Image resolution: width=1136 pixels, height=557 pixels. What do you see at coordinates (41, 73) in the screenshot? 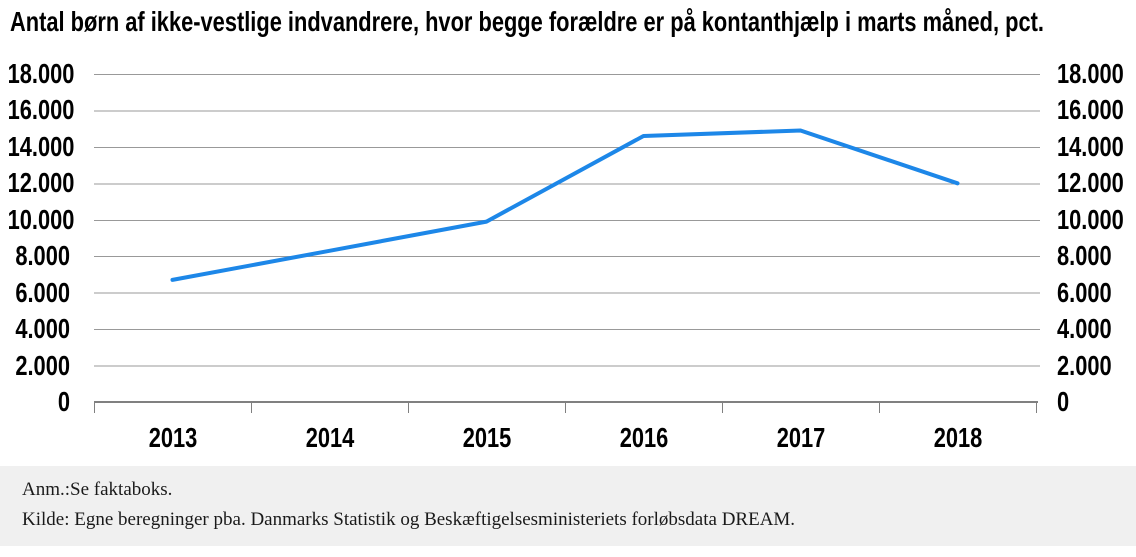
I see `y-axis-label-left: 18.000` at bounding box center [41, 73].